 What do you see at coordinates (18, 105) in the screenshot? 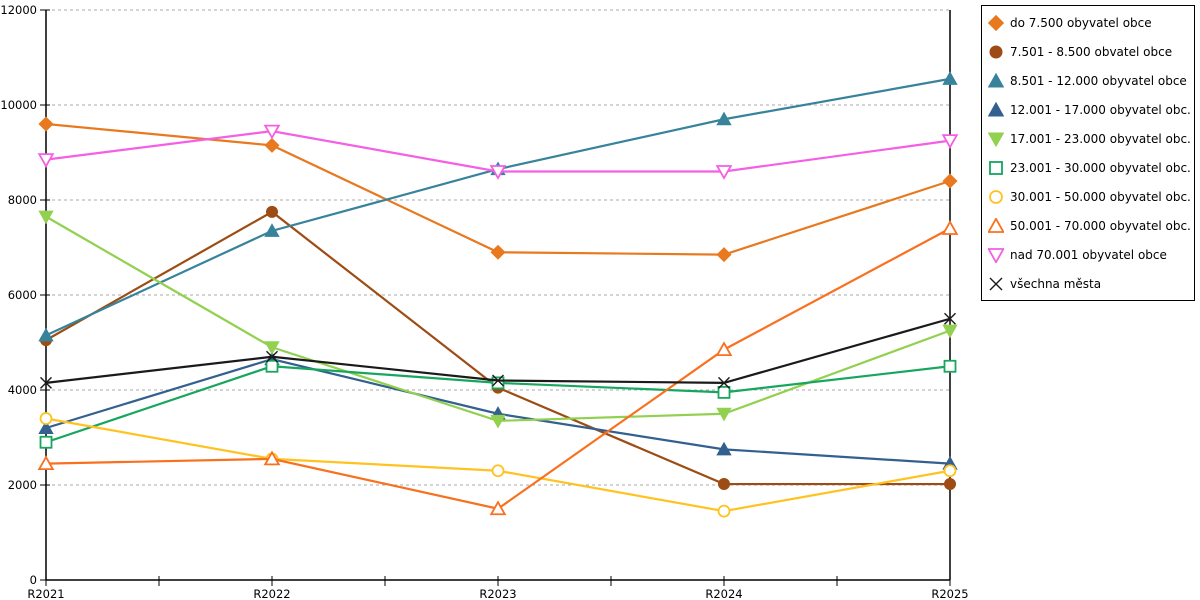
I see `y-tick-label: 10000` at bounding box center [18, 105].